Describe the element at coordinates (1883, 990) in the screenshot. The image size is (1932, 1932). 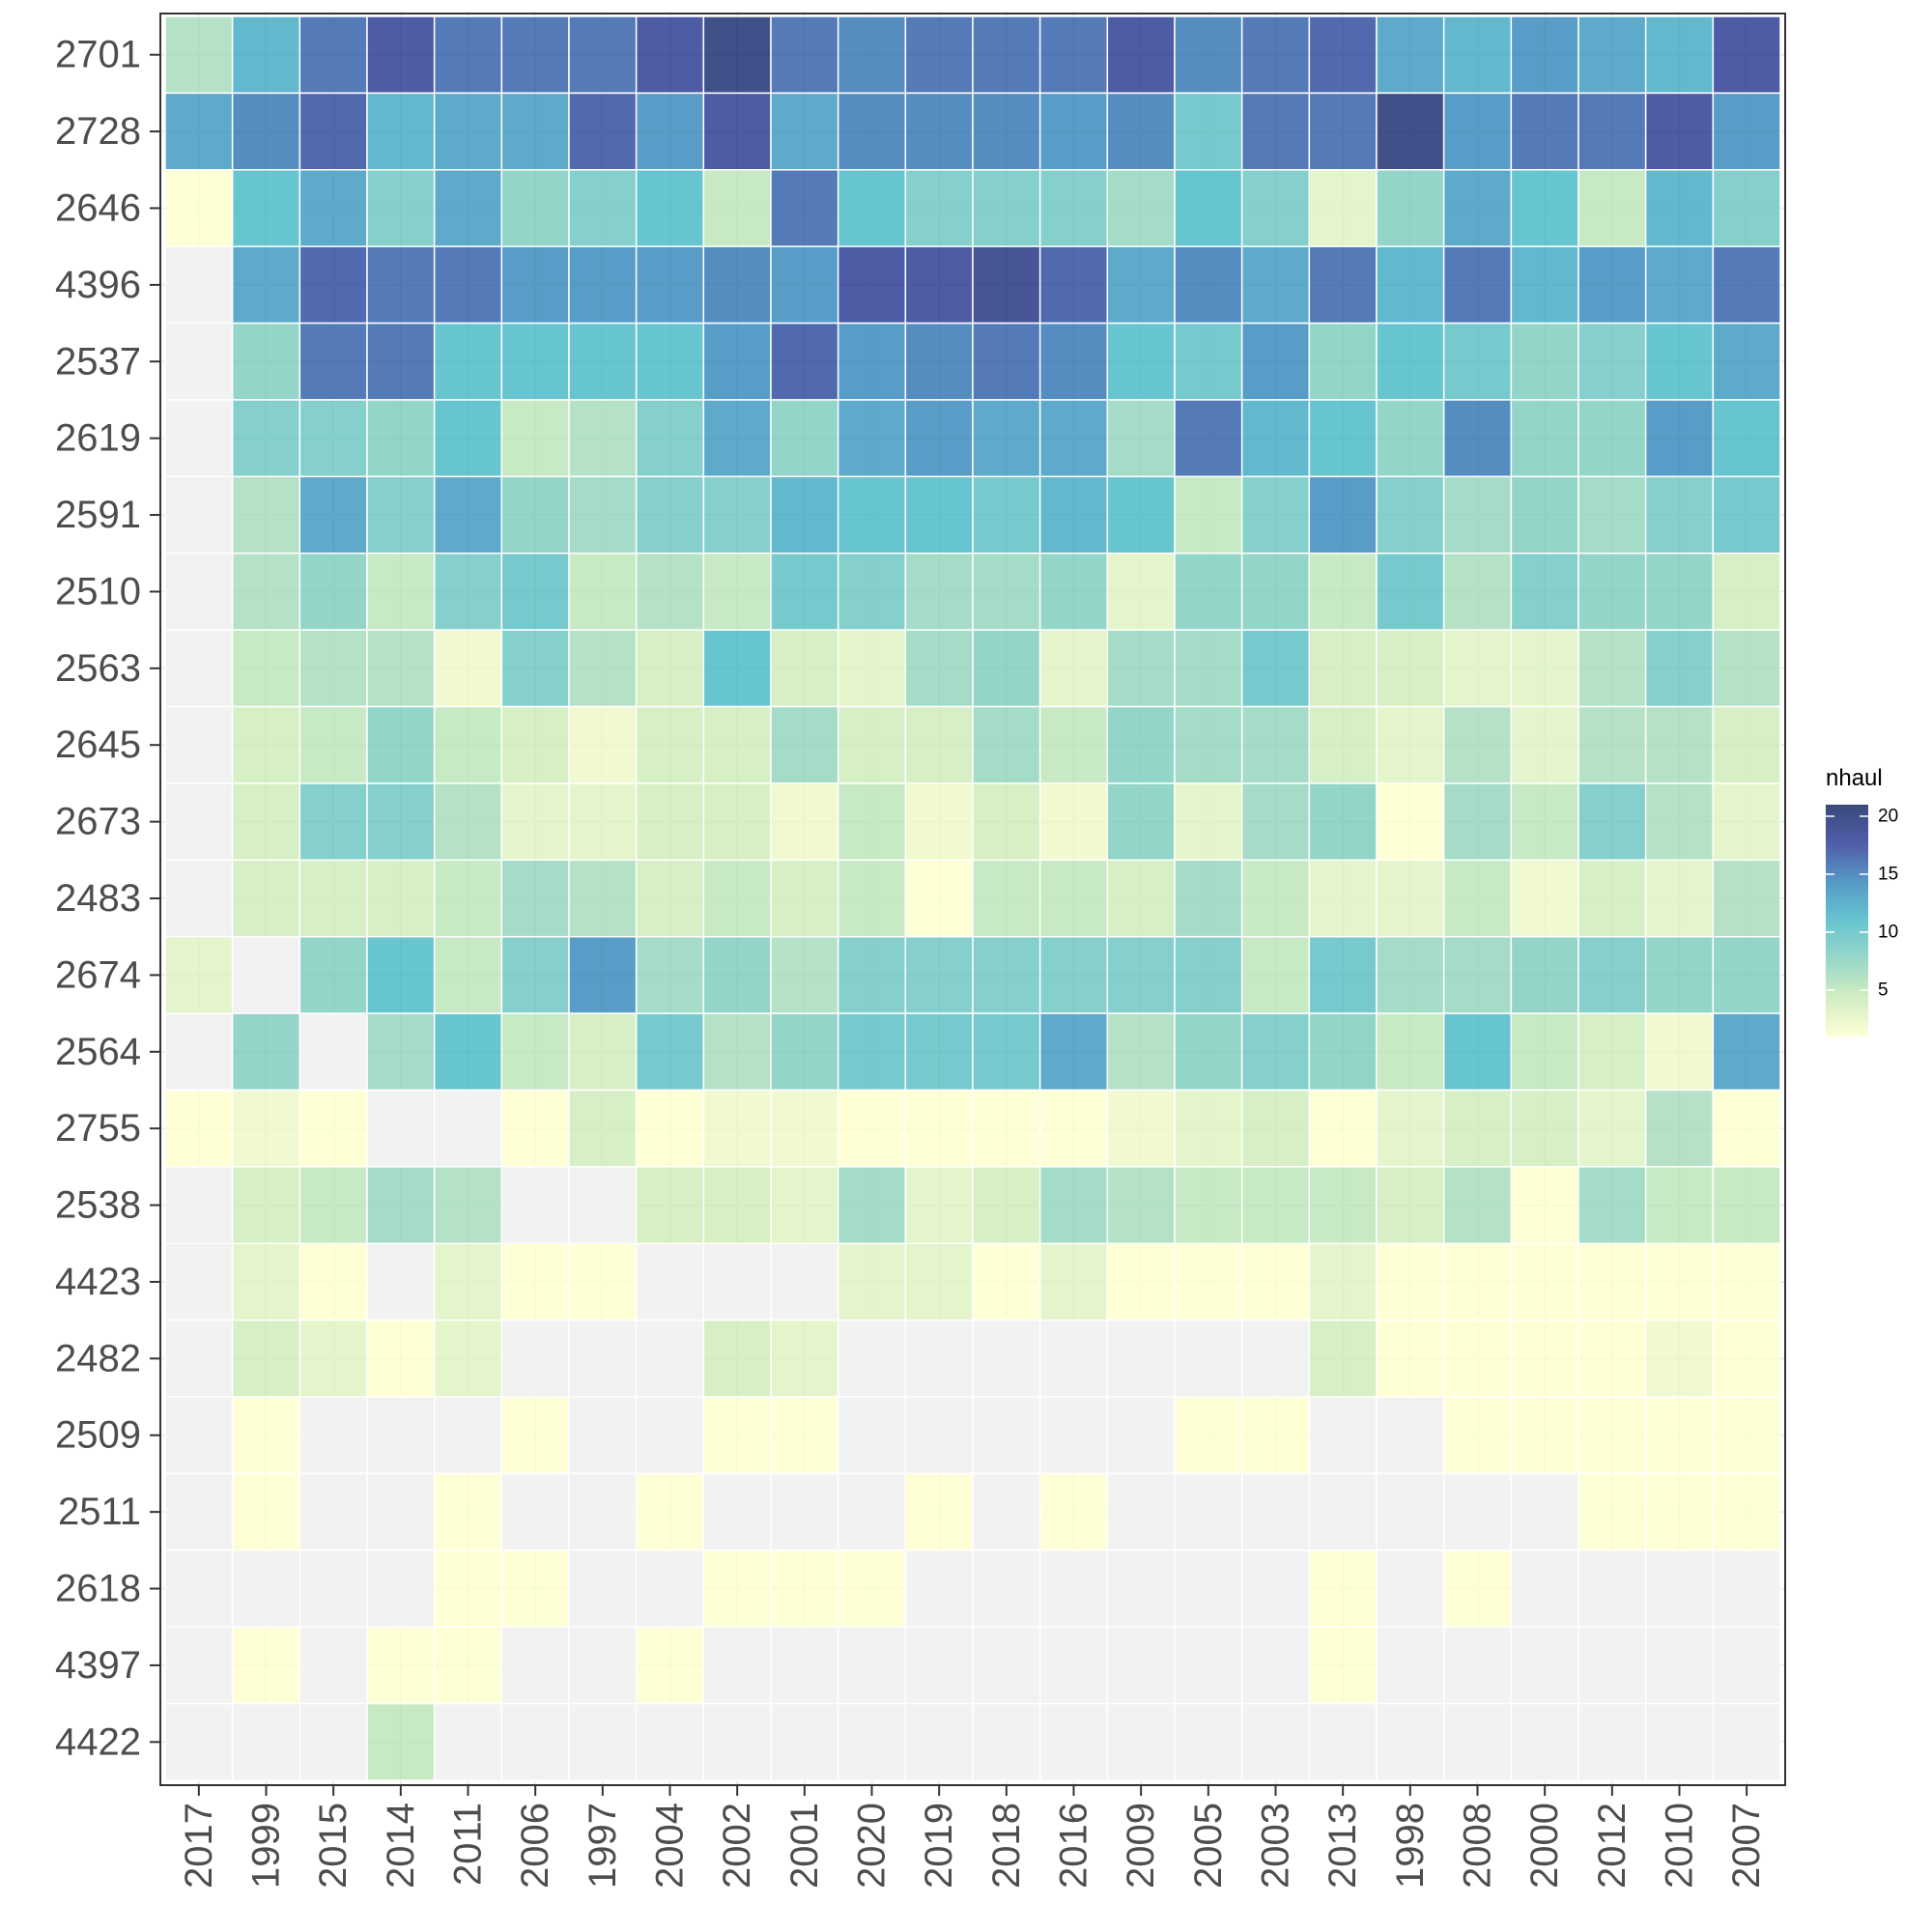
I see `legend-tick-label: 5` at that location.